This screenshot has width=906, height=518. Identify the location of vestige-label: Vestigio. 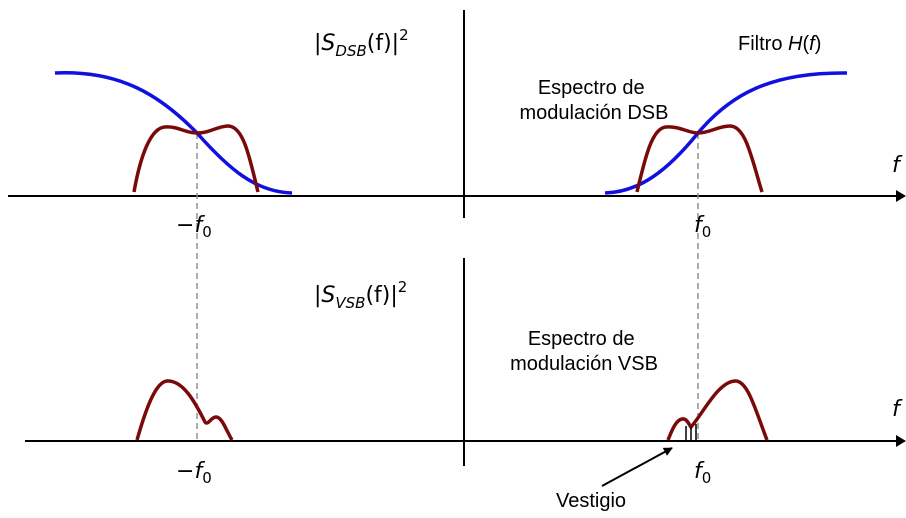
(591, 501).